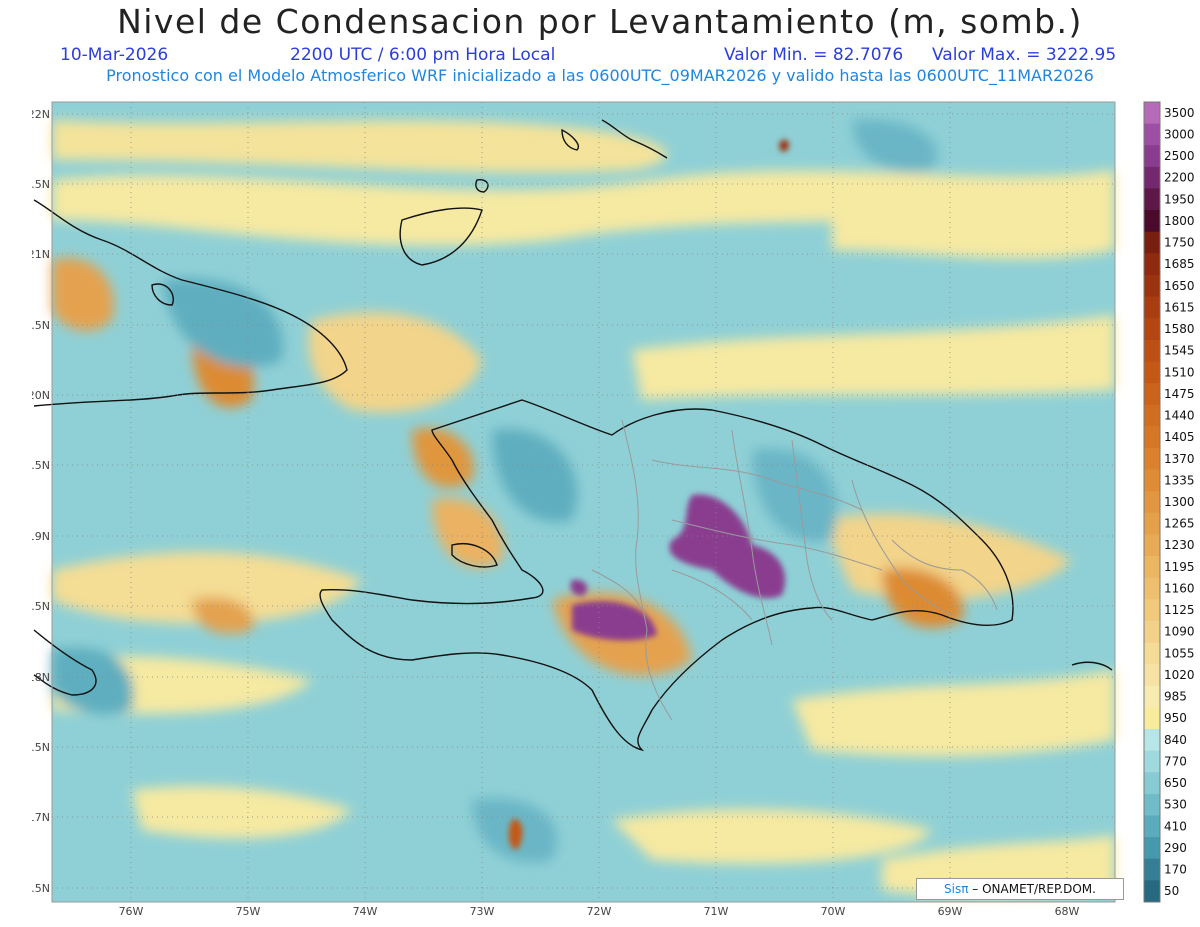  I want to click on forecast-date: 10-Mar-2026, so click(114, 55).